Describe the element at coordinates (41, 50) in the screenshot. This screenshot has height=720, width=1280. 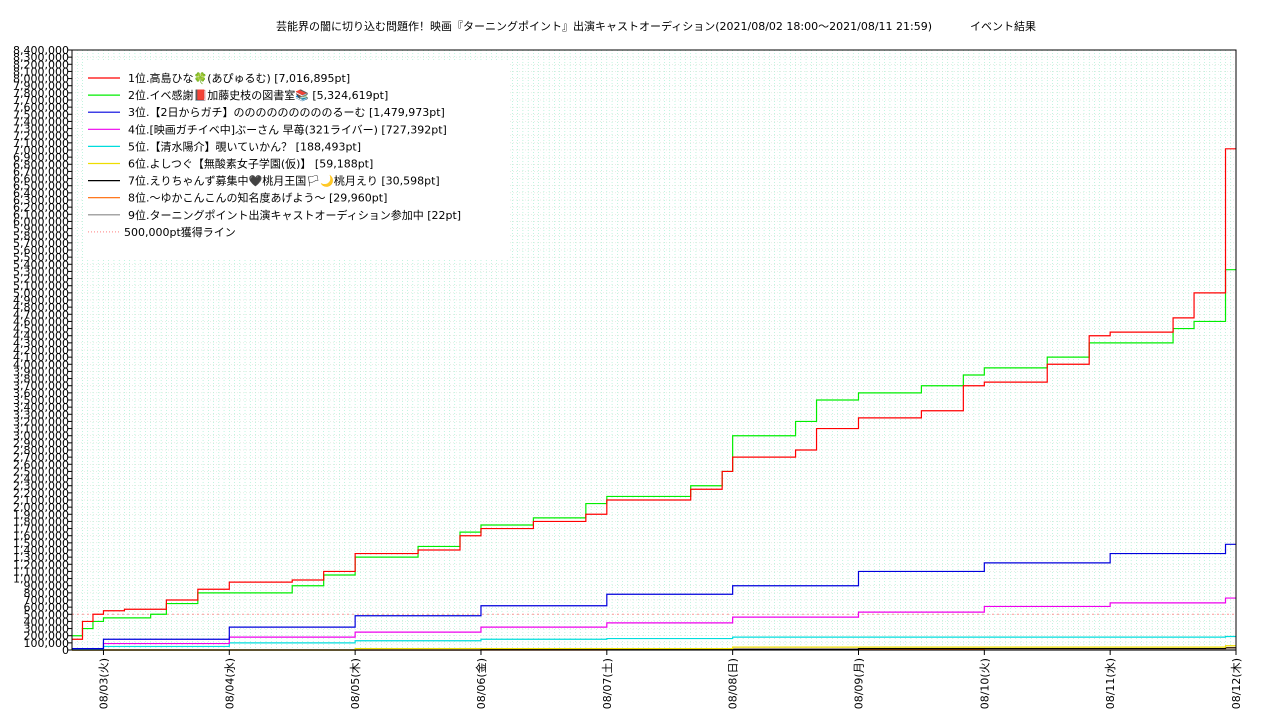
I see `y-tick-label: 8,400,000` at that location.